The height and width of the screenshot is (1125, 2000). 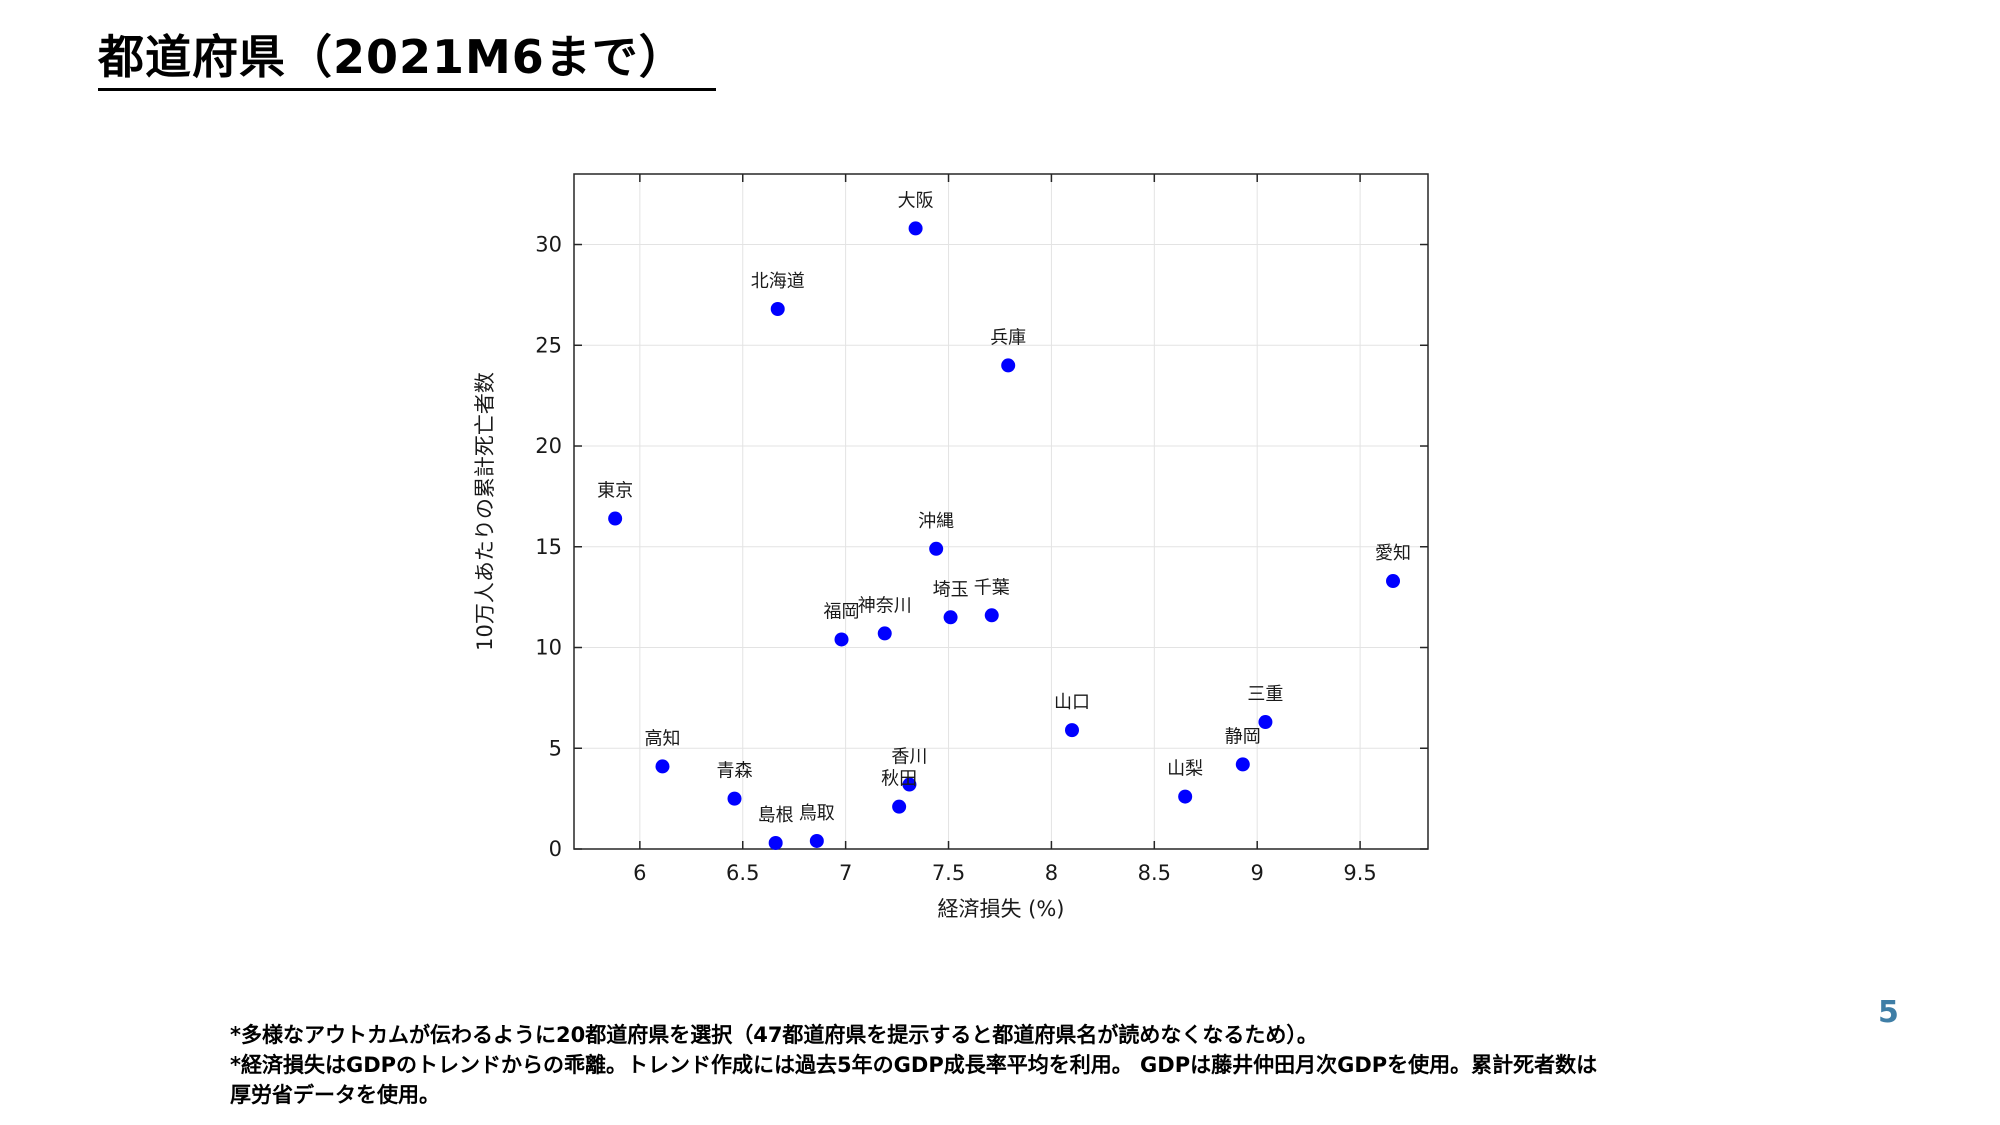 I want to click on x-tick-label: 9.5, so click(x=1359, y=873).